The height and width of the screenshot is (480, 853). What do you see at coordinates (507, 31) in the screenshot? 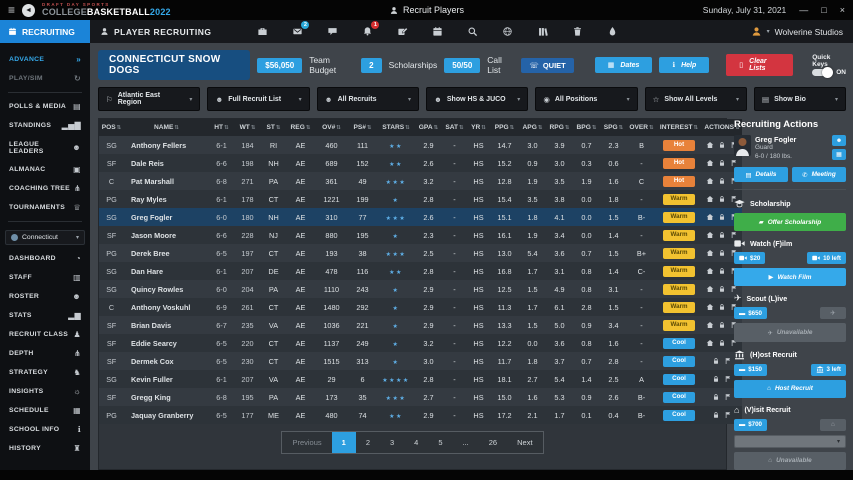
I see `globe-icon` at bounding box center [507, 31].